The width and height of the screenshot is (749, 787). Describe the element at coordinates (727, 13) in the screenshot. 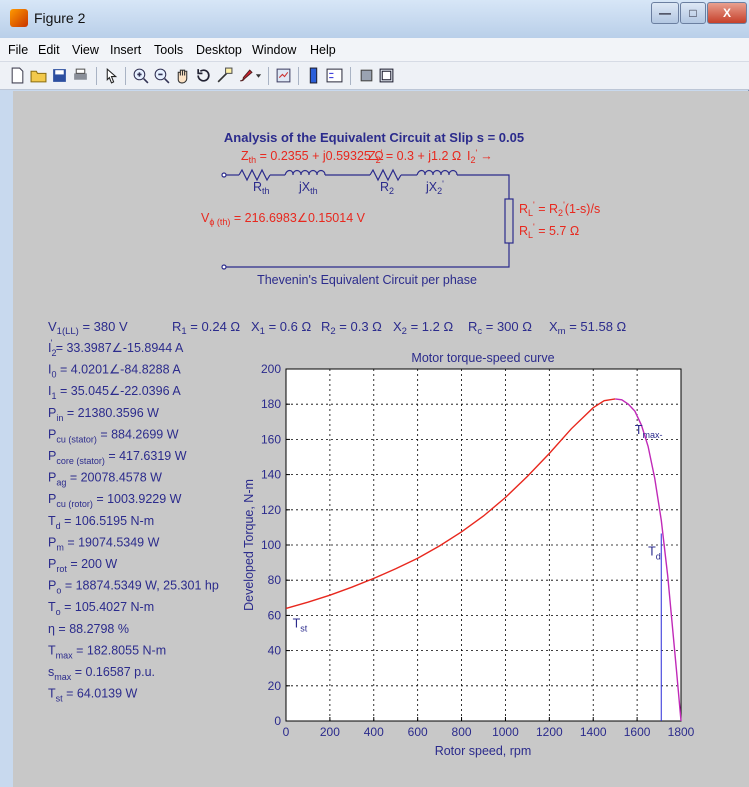

I see `close-button: X` at that location.